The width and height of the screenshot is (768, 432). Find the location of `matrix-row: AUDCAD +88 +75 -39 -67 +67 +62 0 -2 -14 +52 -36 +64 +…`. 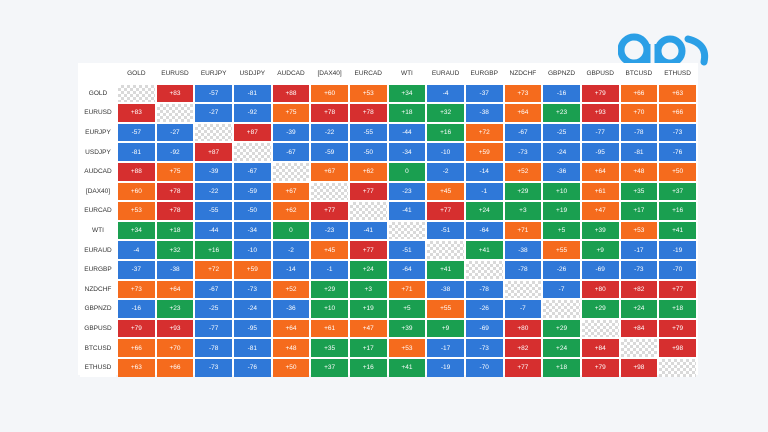

matrix-row: AUDCAD +88 +75 -39 -67 +67 +62 0 -2 -14 +52 -36 +64 +… is located at coordinates (388, 171).